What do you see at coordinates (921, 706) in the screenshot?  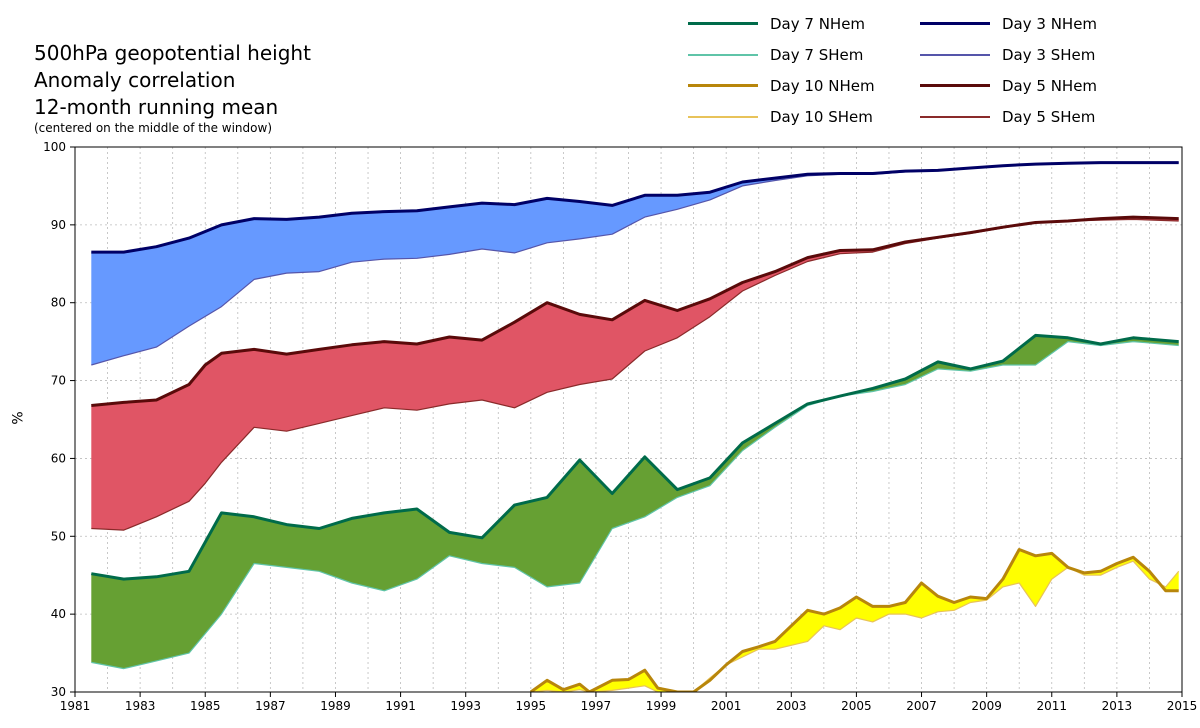 I see `x-tick-label-2007: 2007` at bounding box center [921, 706].